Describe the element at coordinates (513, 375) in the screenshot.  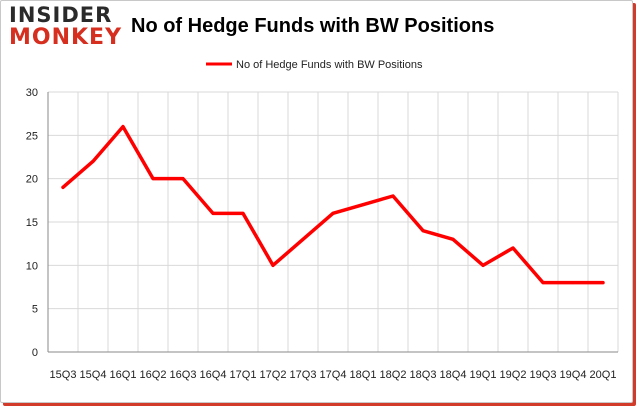
I see `x-tick-label: 19Q2` at that location.